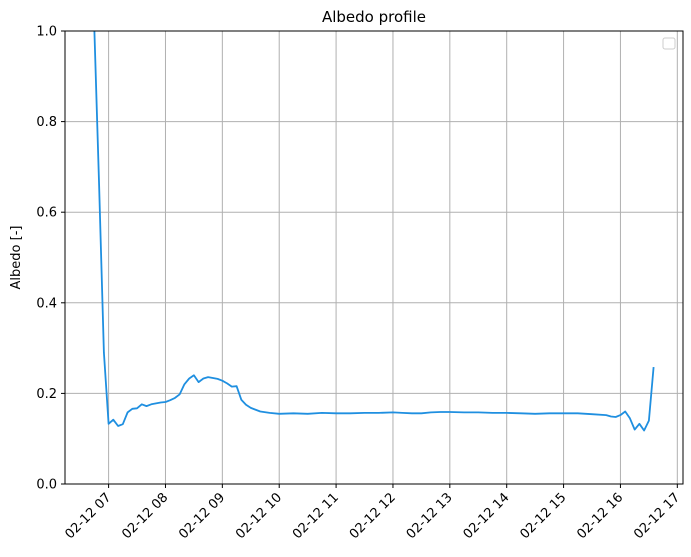  What do you see at coordinates (16, 258) in the screenshot?
I see `y-axis-label: Albedo [-]` at bounding box center [16, 258].